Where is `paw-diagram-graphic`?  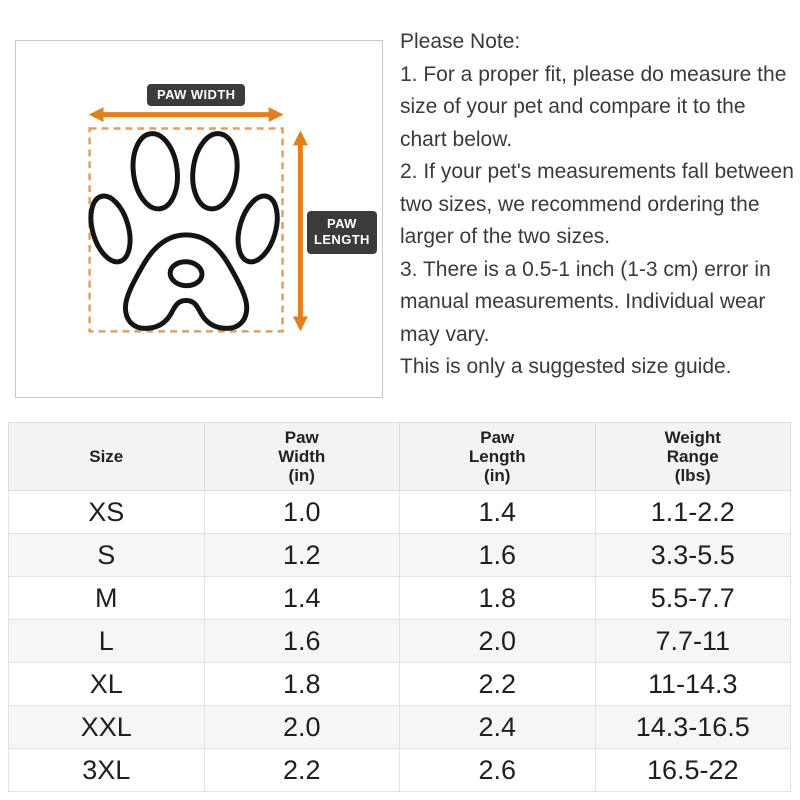 paw-diagram-graphic is located at coordinates (198, 220).